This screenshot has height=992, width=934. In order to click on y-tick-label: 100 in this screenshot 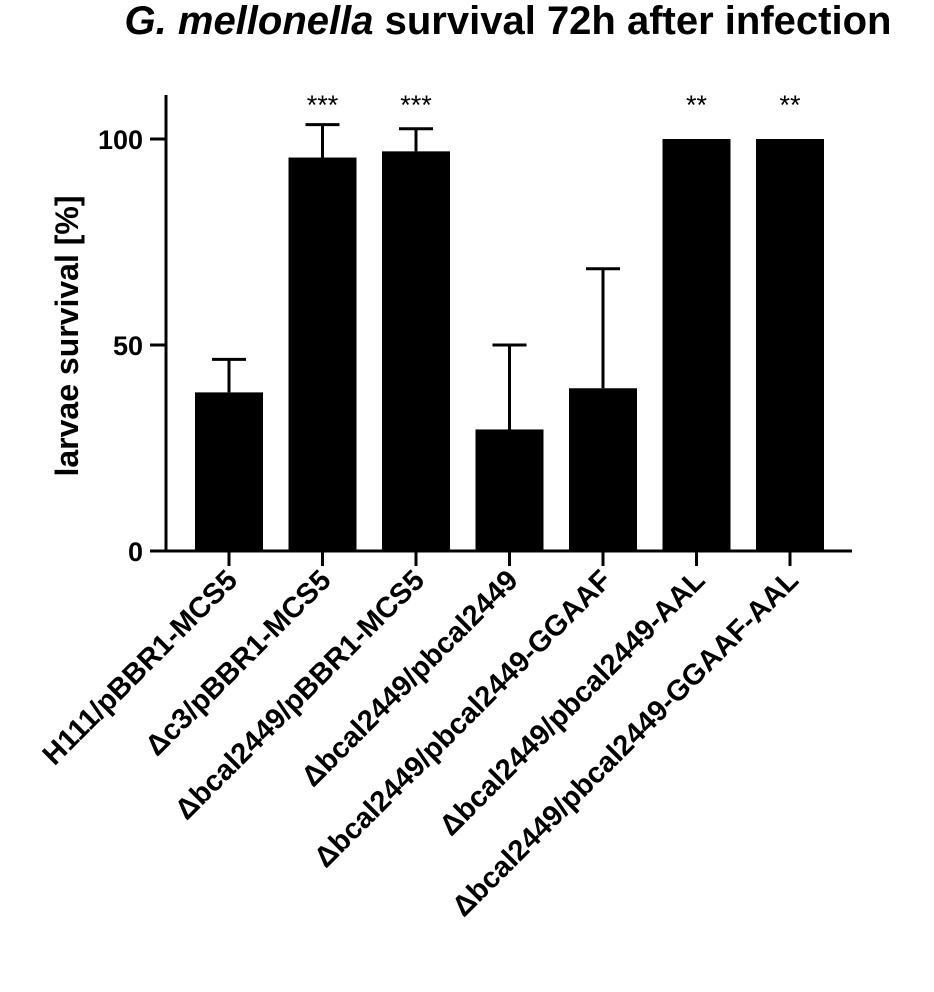, I will do `click(120, 140)`.